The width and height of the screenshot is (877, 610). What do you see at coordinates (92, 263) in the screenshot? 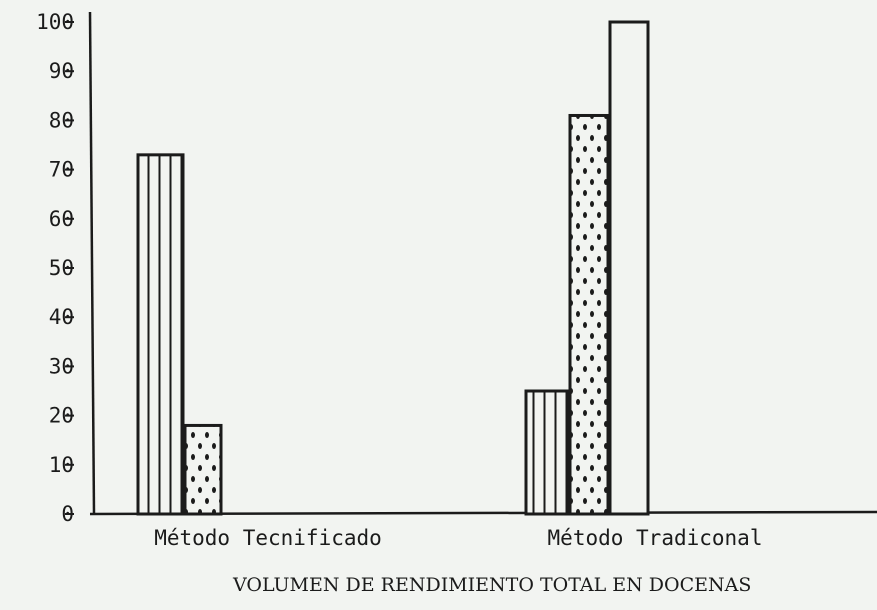
I see `y-axis-line` at bounding box center [92, 263].